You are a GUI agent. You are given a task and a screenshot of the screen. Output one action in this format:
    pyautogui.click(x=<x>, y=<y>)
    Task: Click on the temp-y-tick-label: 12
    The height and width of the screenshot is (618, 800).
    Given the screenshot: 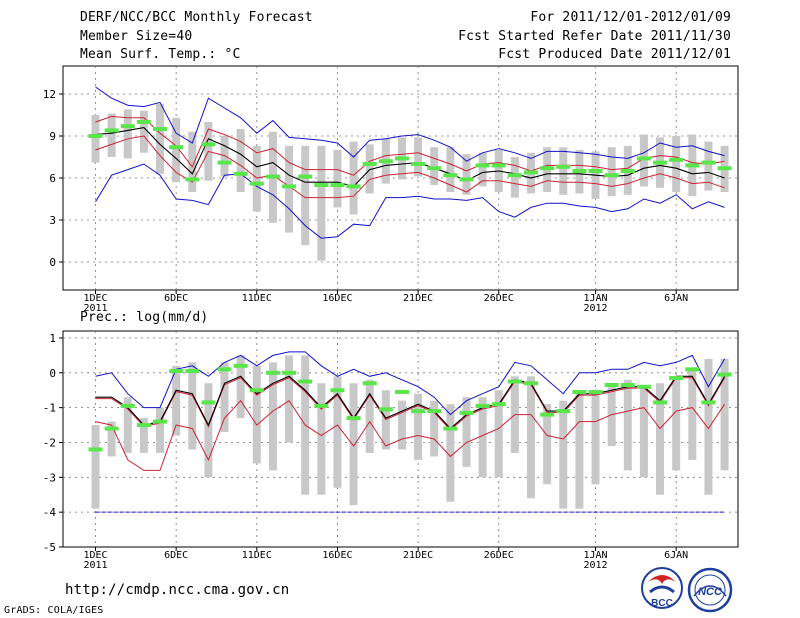 What is the action you would take?
    pyautogui.click(x=49, y=94)
    